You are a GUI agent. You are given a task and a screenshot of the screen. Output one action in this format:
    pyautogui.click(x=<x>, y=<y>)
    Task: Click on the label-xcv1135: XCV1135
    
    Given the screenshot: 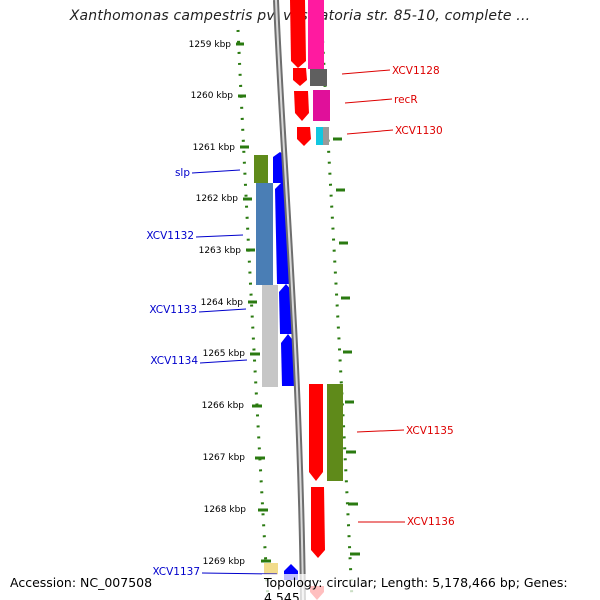 What is the action you would take?
    pyautogui.click(x=430, y=431)
    